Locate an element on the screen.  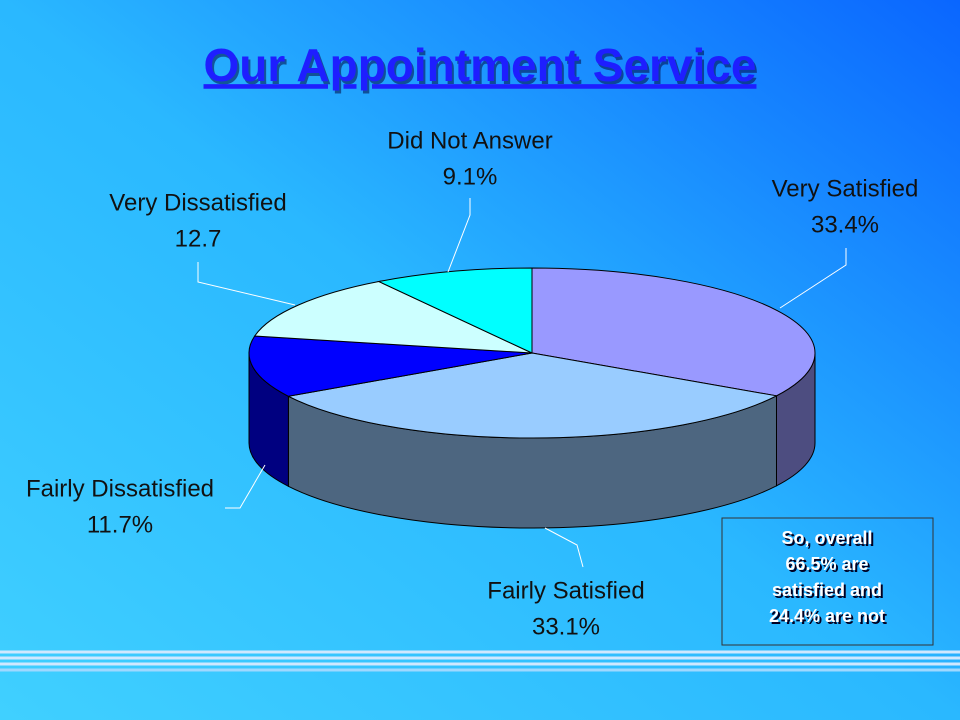
note-text: So, overall is located at coordinates (826, 538).